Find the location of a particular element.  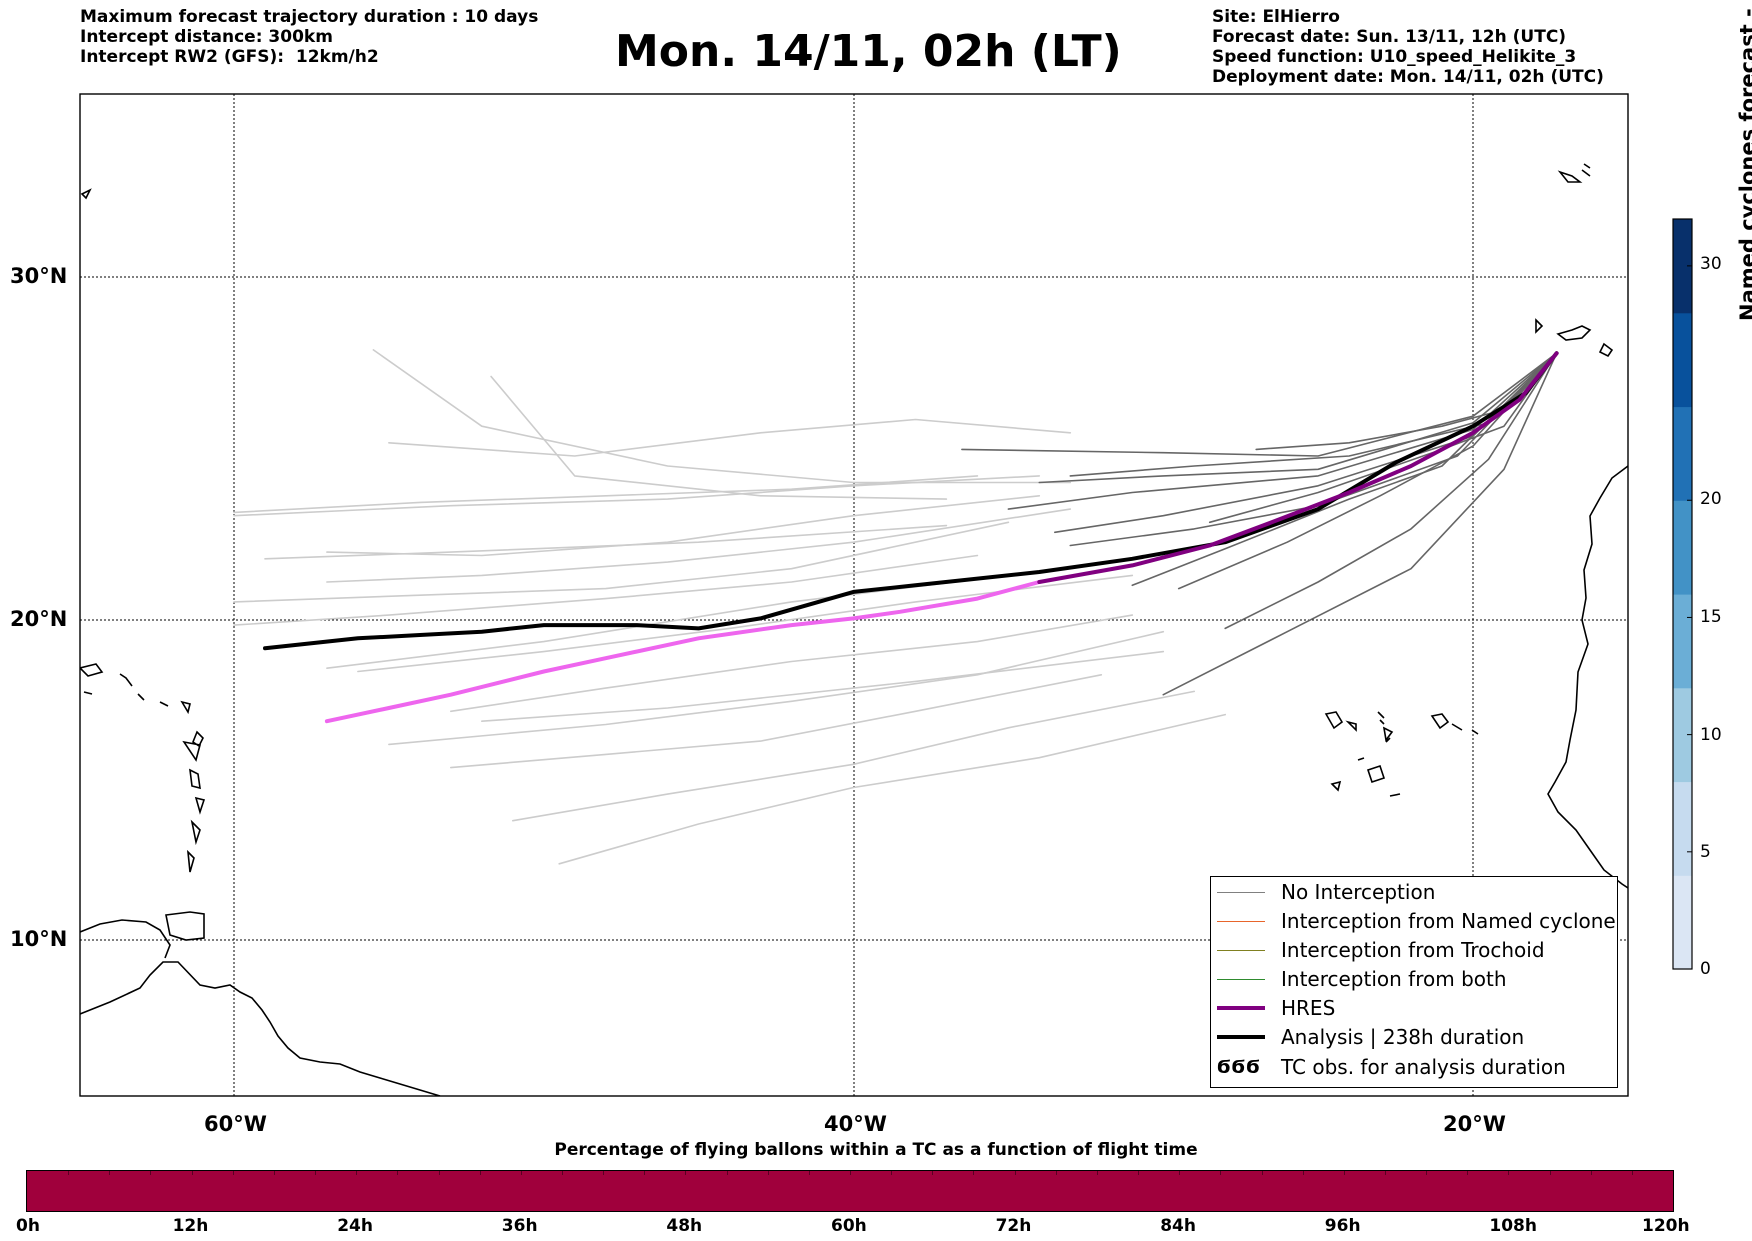

time-strip-tick-label: 96h is located at coordinates (1342, 1226).